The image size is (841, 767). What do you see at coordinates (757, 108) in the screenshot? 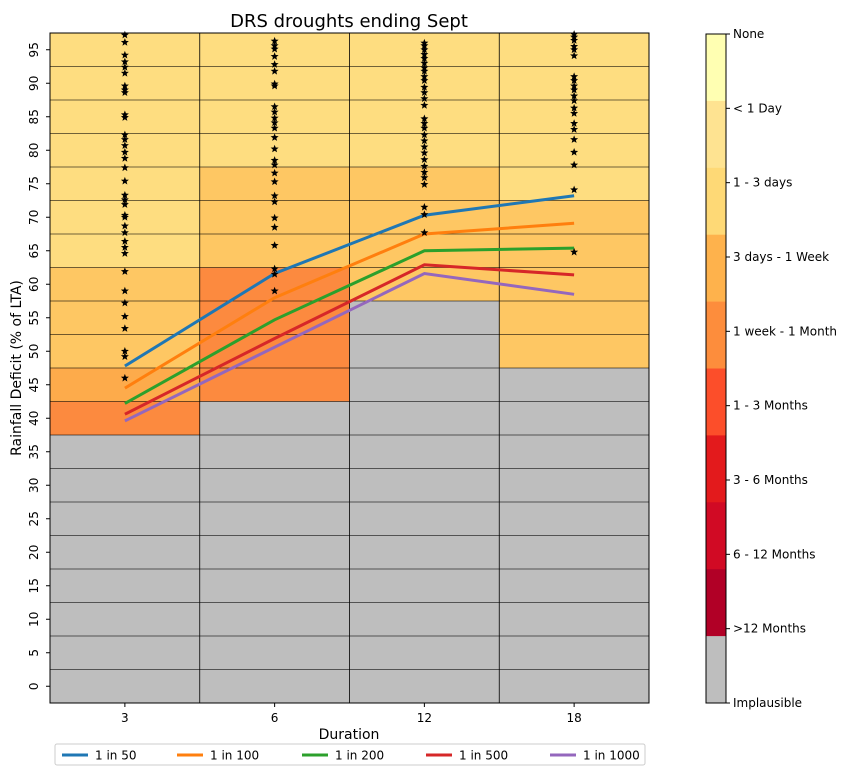
I see `colorbar-label: < 1 Day` at bounding box center [757, 108].